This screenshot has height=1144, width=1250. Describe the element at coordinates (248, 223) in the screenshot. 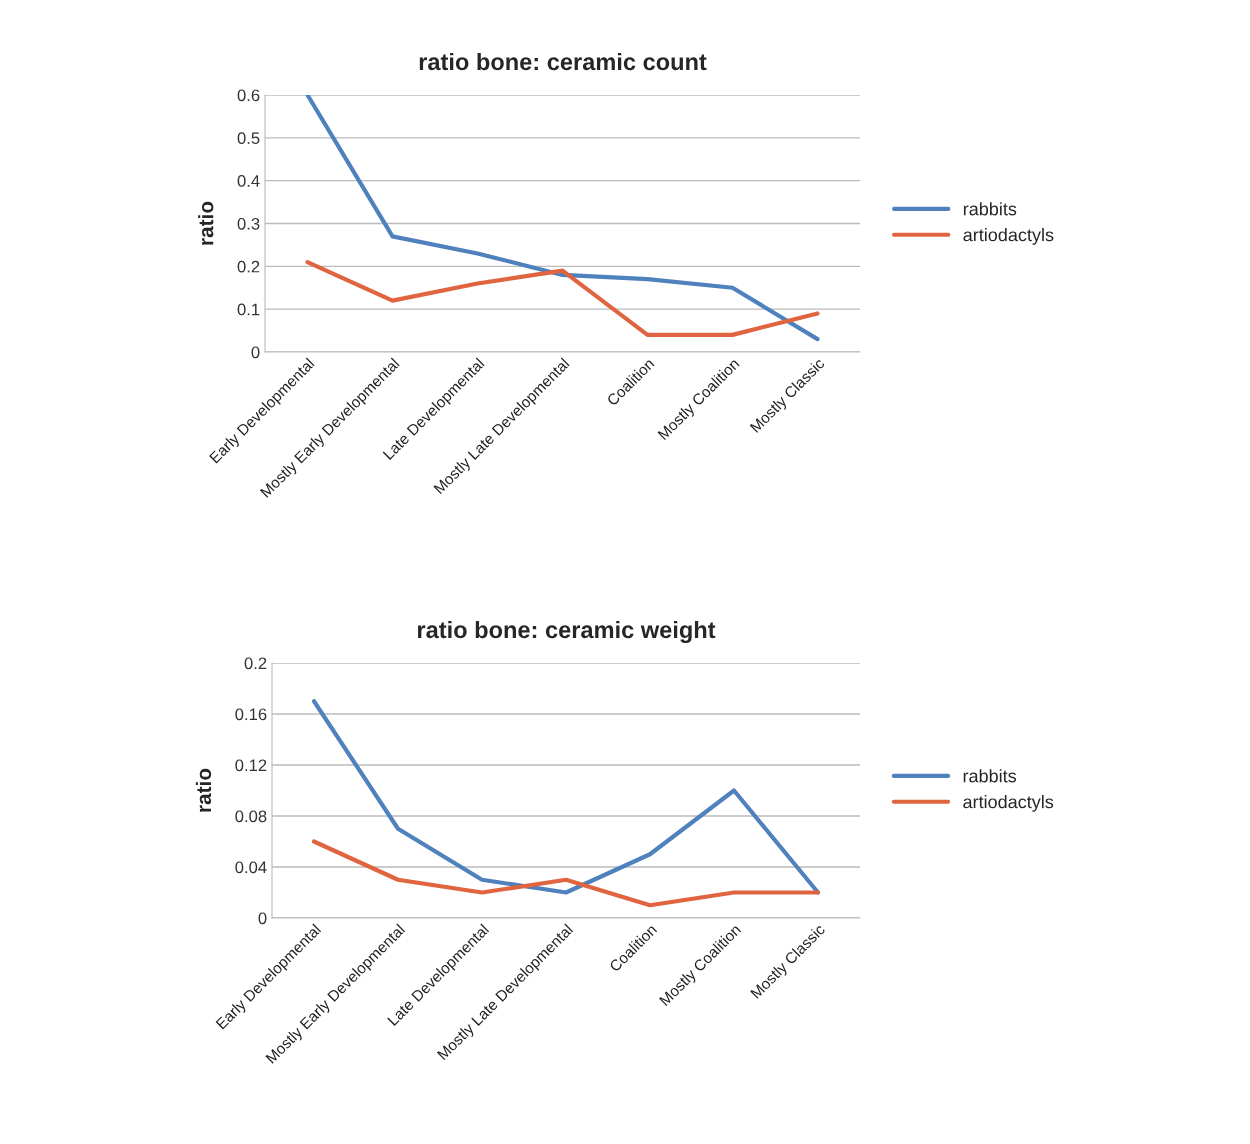

I see `y-tick-label: 0.3` at that location.